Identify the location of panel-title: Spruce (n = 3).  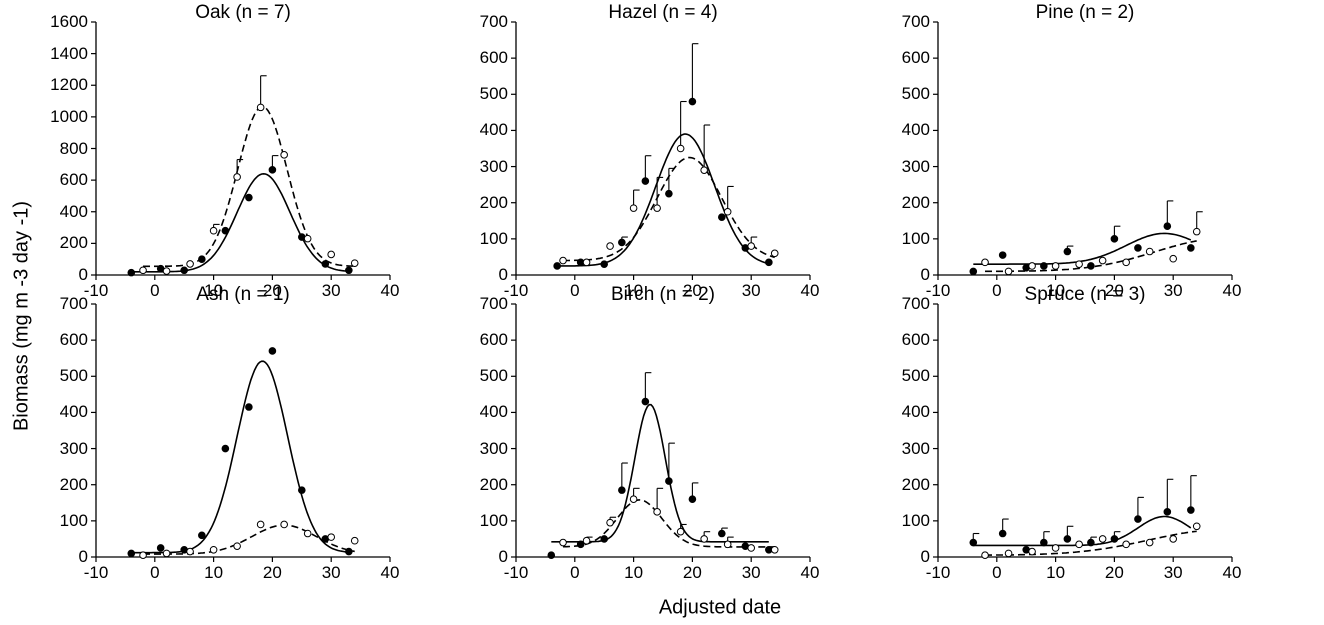
(1085, 295).